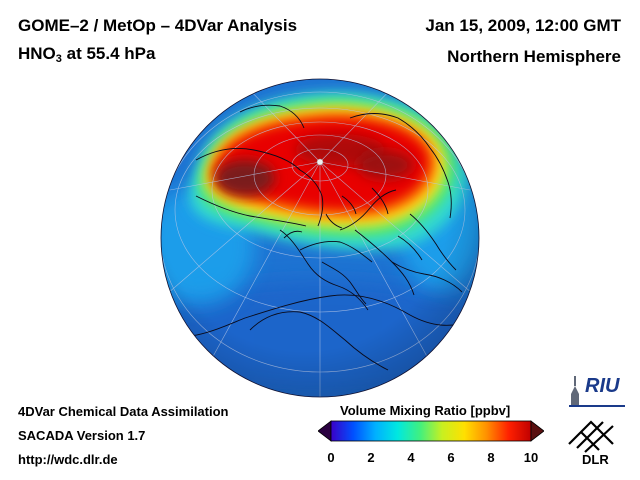 This screenshot has height=480, width=640. I want to click on colorbar-under-arrow, so click(325, 431).